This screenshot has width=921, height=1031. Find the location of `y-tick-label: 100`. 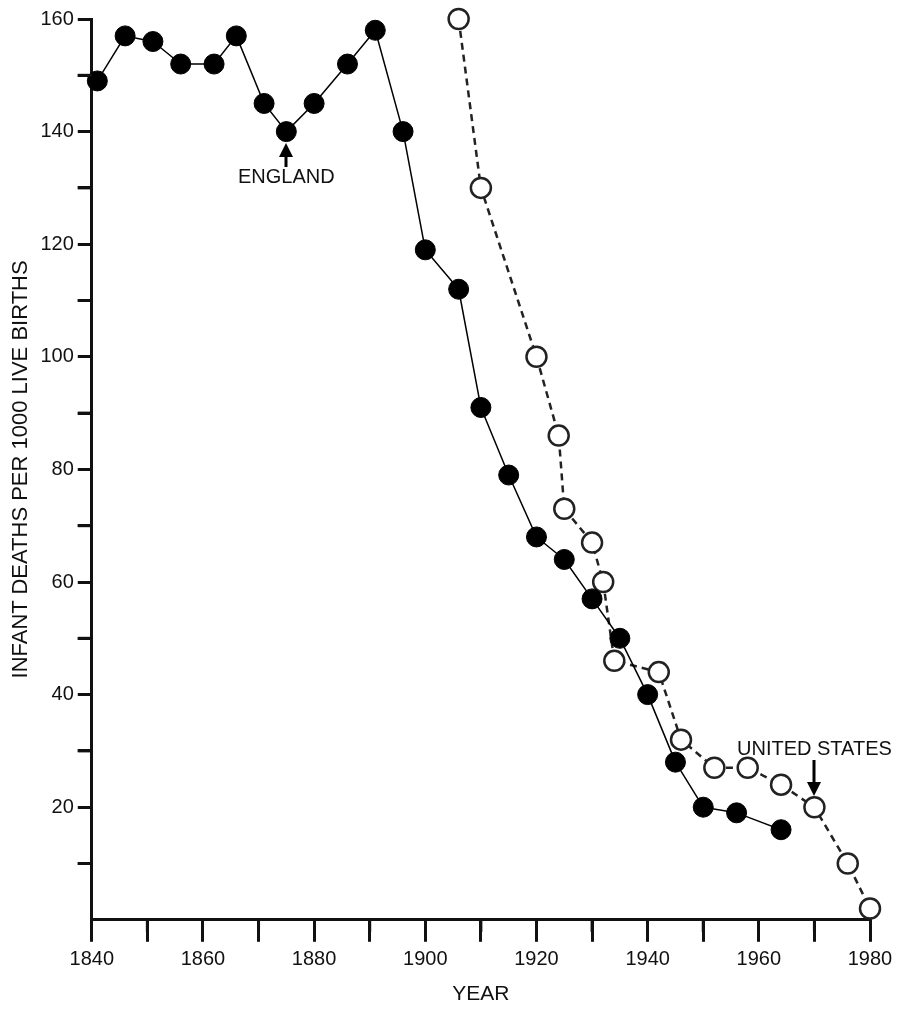

y-tick-label: 100 is located at coordinates (57, 355).